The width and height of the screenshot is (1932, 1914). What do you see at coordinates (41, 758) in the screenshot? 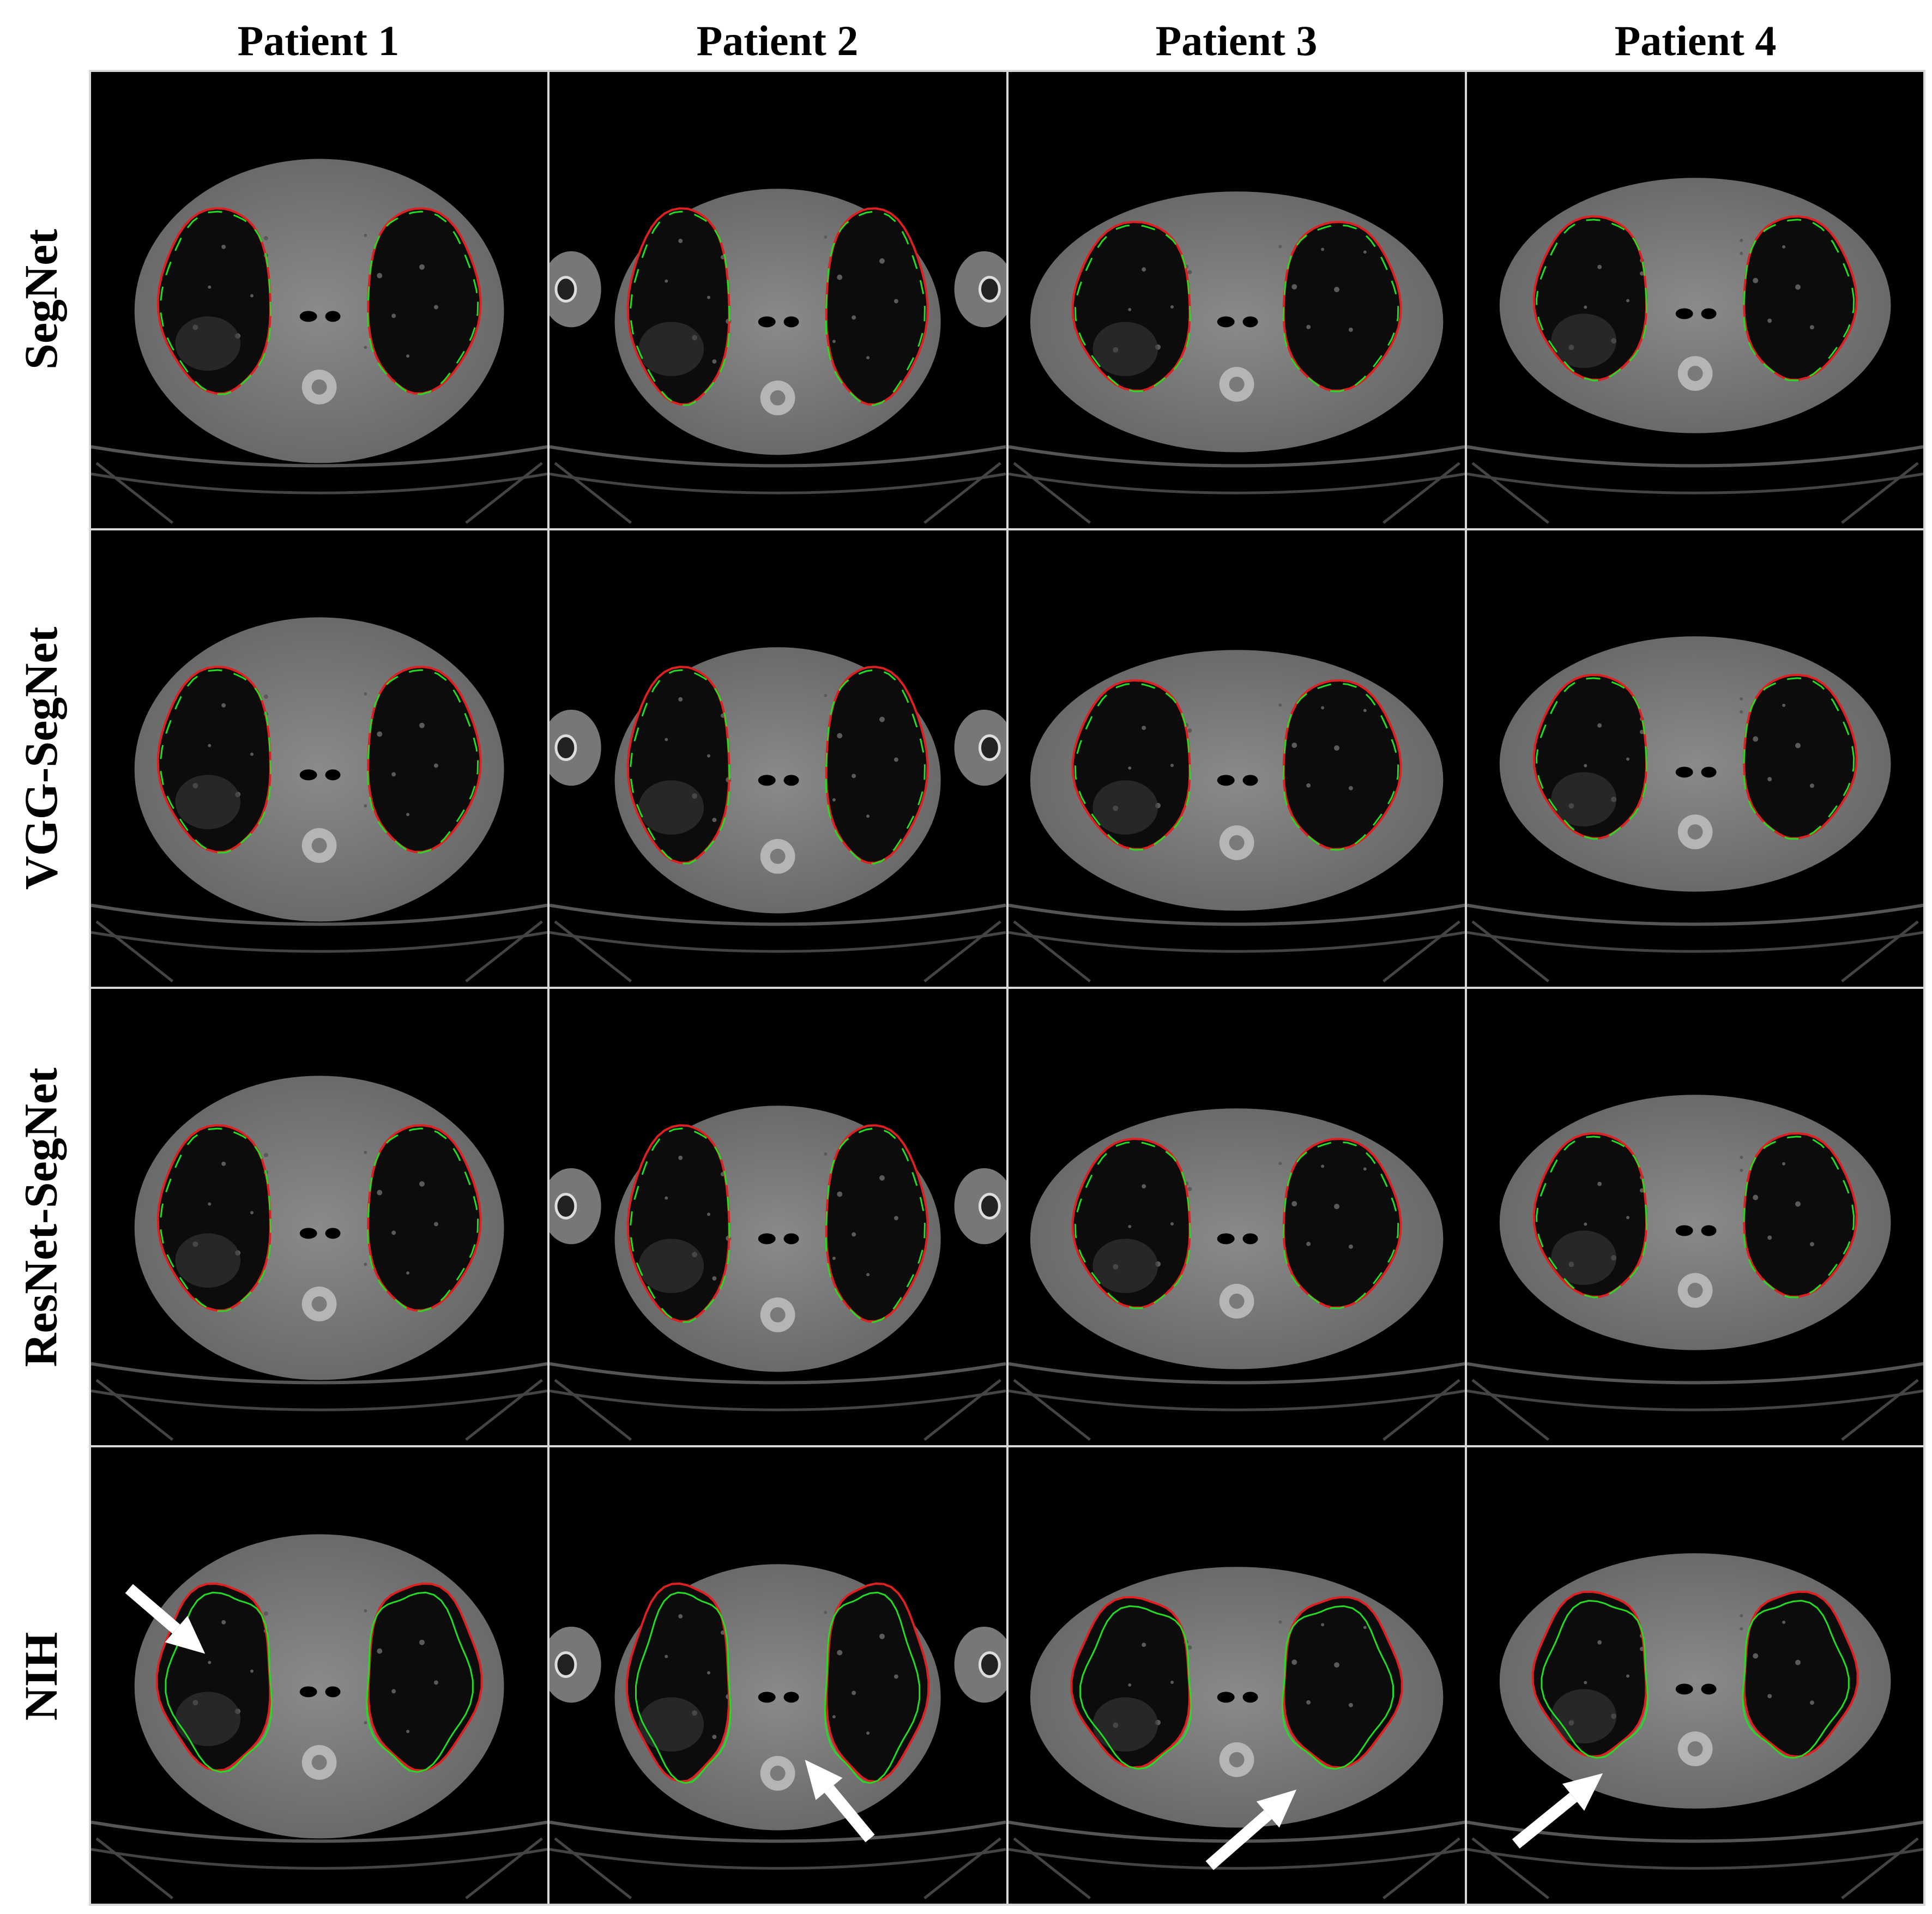
I see `row-header-vgg-segnet: VGG-SegNet` at bounding box center [41, 758].